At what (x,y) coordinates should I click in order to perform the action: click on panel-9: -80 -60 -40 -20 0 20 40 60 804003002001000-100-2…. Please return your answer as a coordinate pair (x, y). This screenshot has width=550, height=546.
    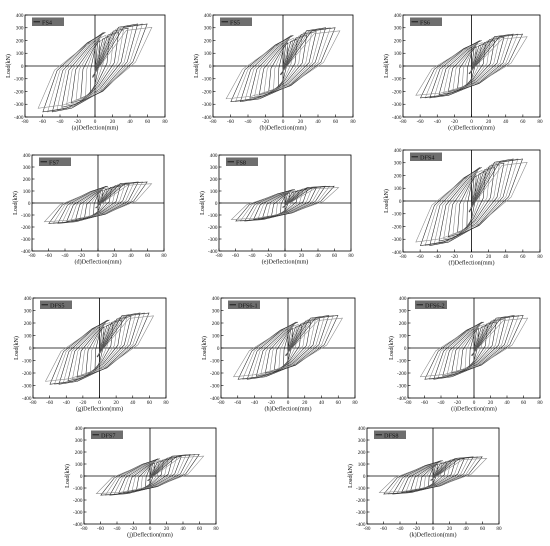
    Looking at the image, I should click on (465, 354).